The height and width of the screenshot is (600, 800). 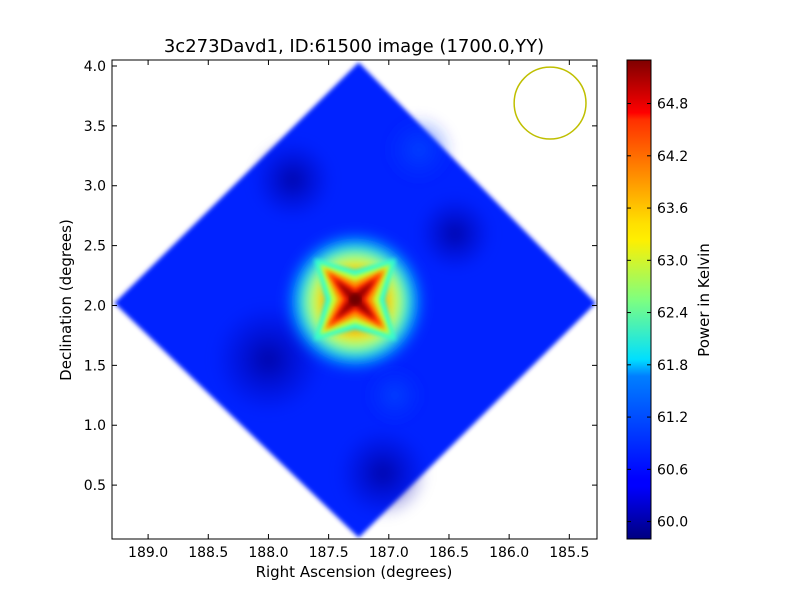 I want to click on x-tick-label: 185.5, so click(x=569, y=553).